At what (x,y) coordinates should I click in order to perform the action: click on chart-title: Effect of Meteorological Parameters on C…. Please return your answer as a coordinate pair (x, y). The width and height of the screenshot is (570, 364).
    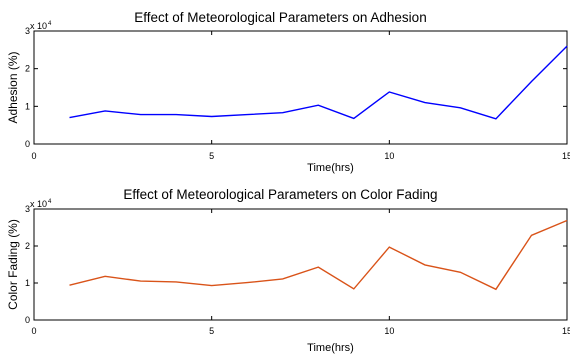
    Looking at the image, I should click on (280, 194).